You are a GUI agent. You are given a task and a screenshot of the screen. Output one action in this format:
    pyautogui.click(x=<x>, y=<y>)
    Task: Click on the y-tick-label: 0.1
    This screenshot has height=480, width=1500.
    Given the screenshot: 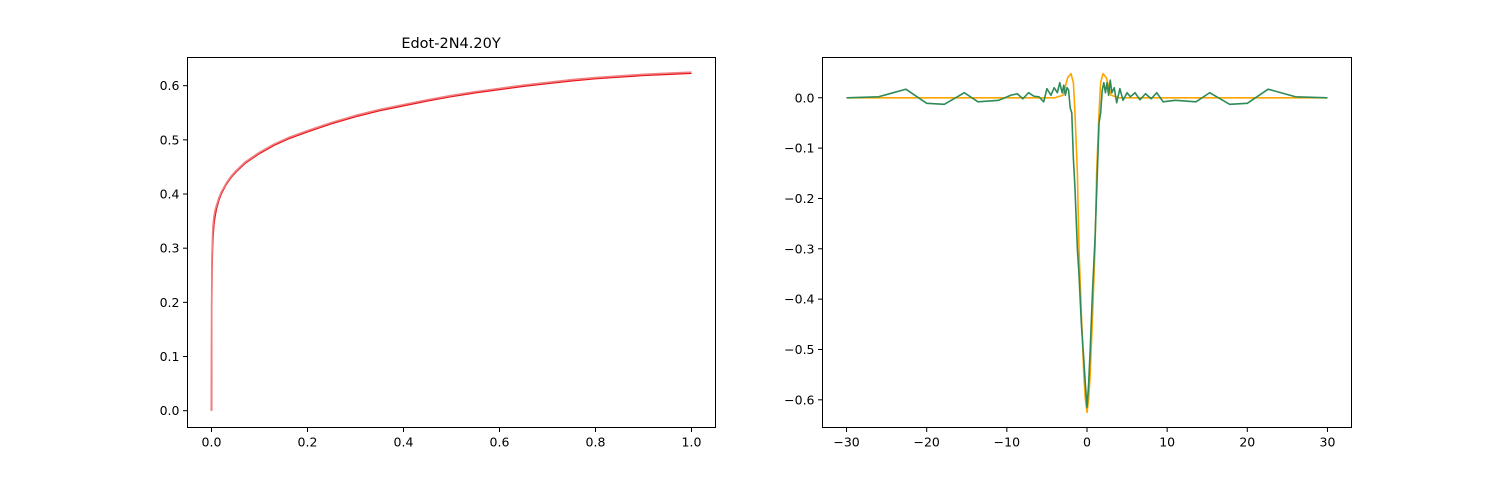 What is the action you would take?
    pyautogui.click(x=170, y=356)
    